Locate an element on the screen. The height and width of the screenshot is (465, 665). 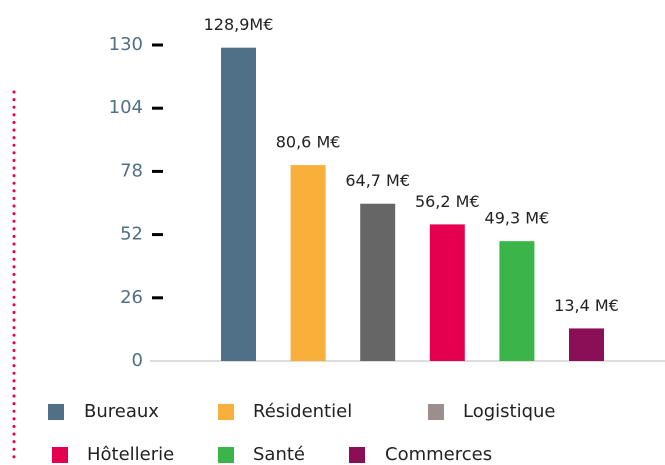
y-tick-label: 104 is located at coordinates (126, 107).